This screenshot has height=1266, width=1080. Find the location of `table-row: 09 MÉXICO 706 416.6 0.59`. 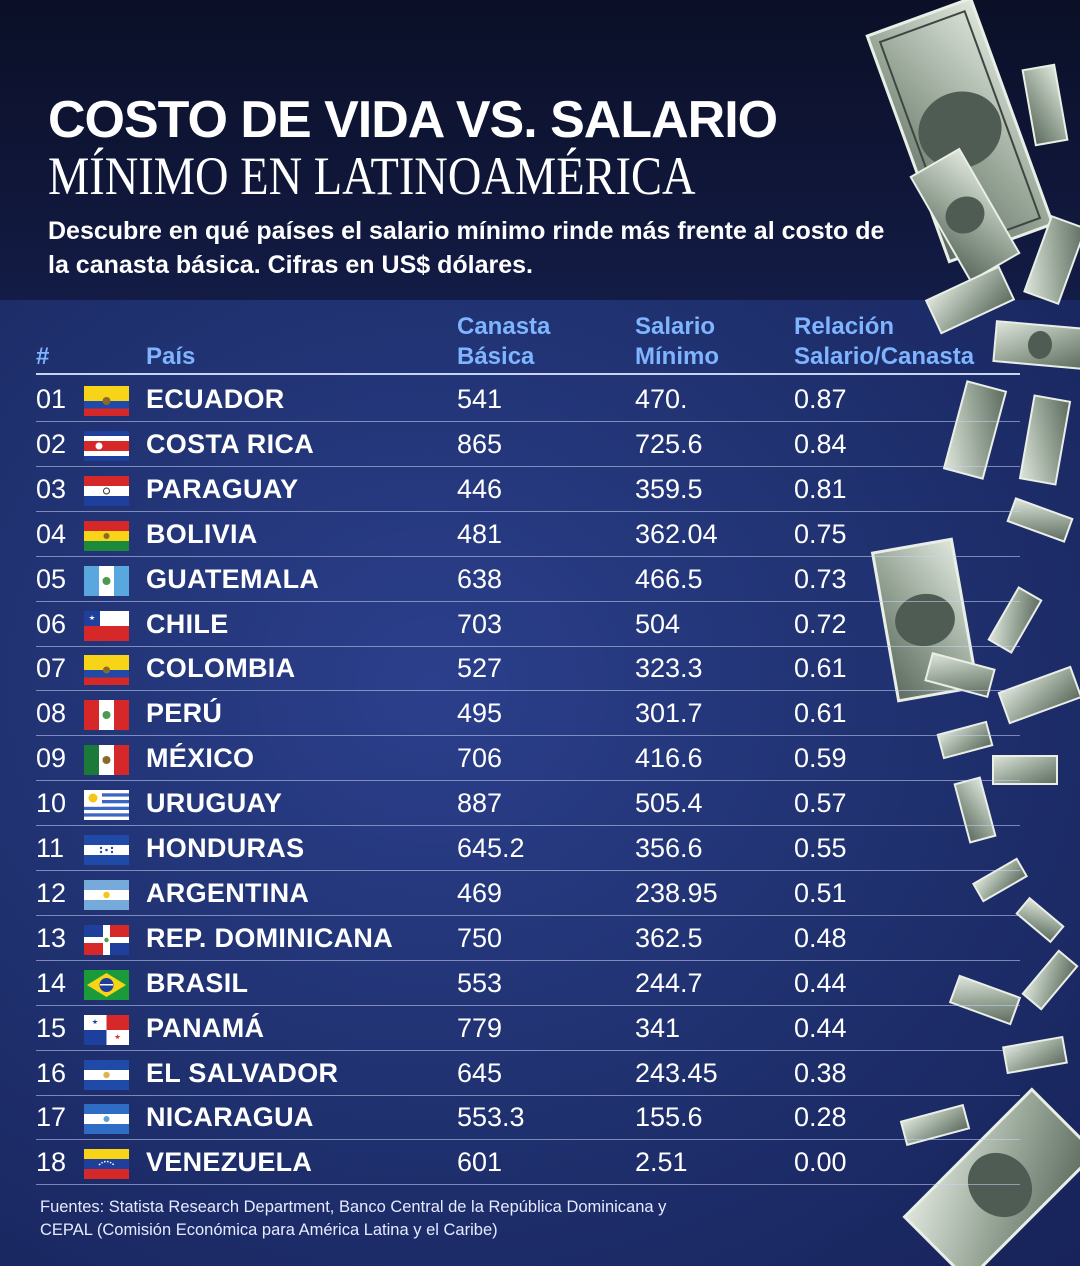

table-row: 09 MÉXICO 706 416.6 0.59 is located at coordinates (540, 759).